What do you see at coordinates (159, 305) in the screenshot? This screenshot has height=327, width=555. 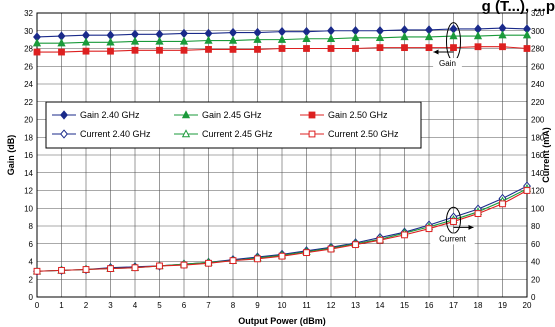 I see `x-tick-label: 5` at bounding box center [159, 305].